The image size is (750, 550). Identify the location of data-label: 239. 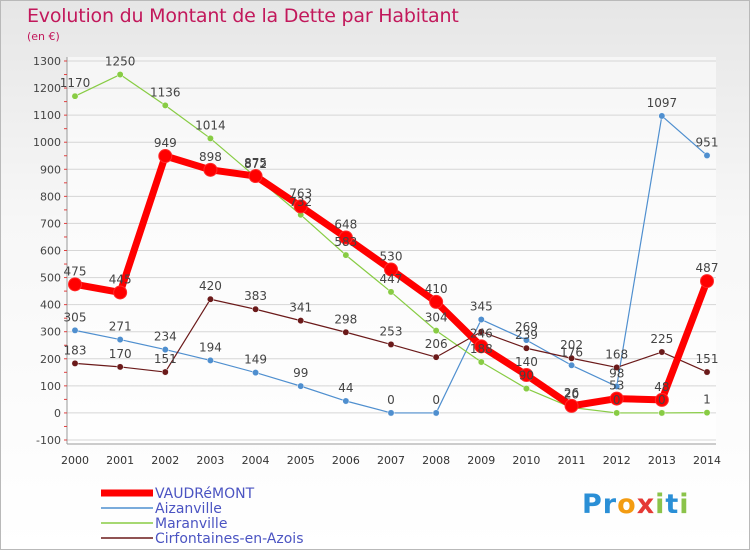
(526, 335).